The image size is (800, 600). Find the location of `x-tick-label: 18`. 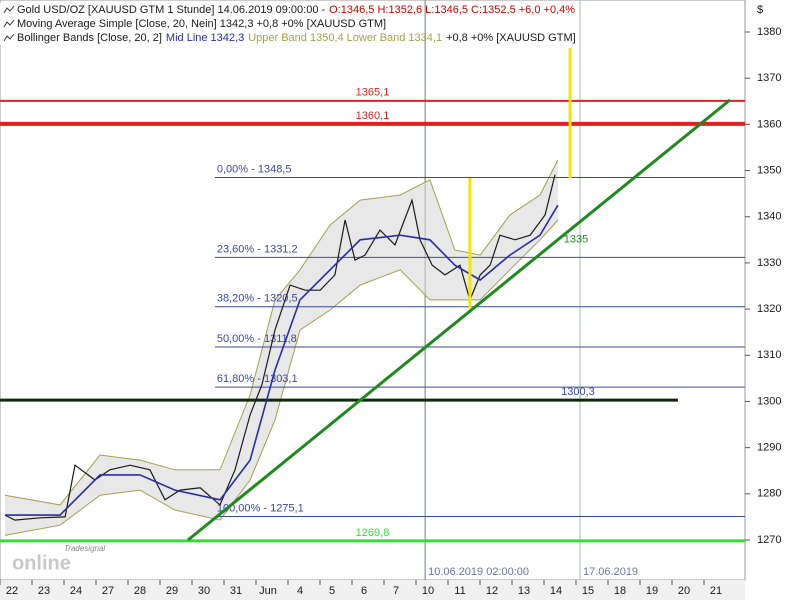

x-tick-label: 18 is located at coordinates (620, 591).